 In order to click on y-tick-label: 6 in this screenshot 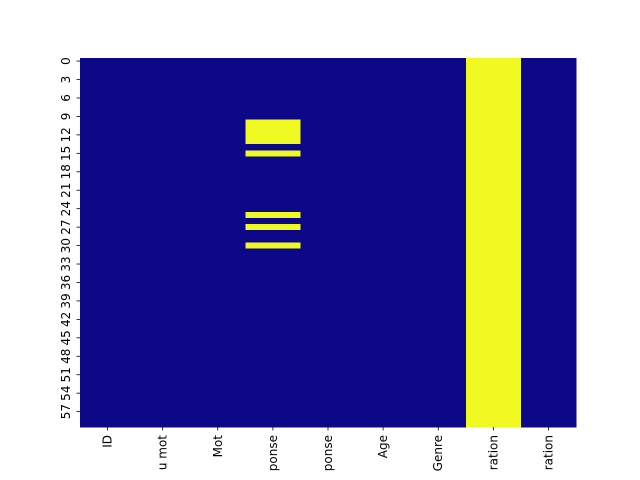, I will do `click(66, 98)`.